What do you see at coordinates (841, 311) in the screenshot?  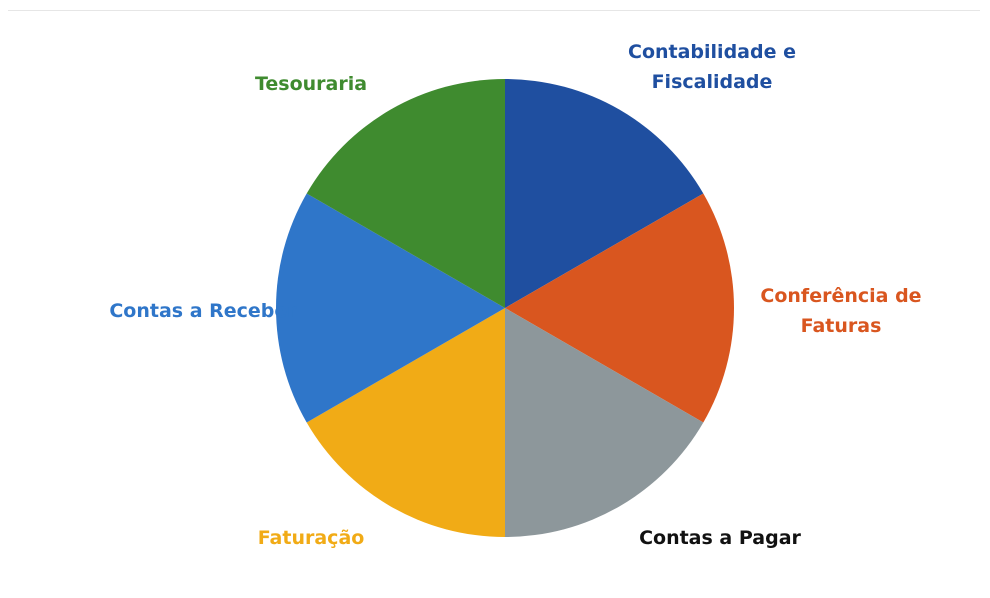 I see `slice-label: Conferência de Faturas` at bounding box center [841, 311].